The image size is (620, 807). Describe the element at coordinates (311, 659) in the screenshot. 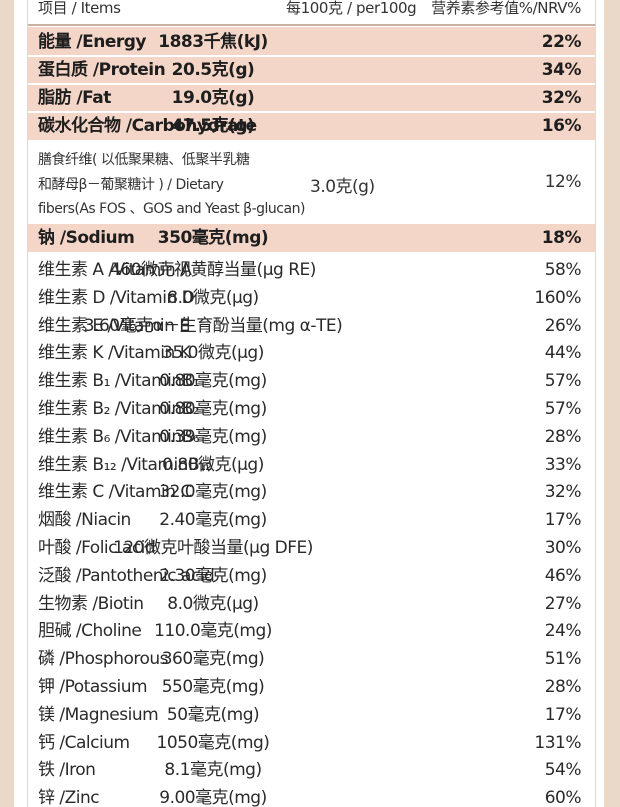

I see `table-row: 磷 /Phosphorous 360毫克(mg) 51%` at that location.